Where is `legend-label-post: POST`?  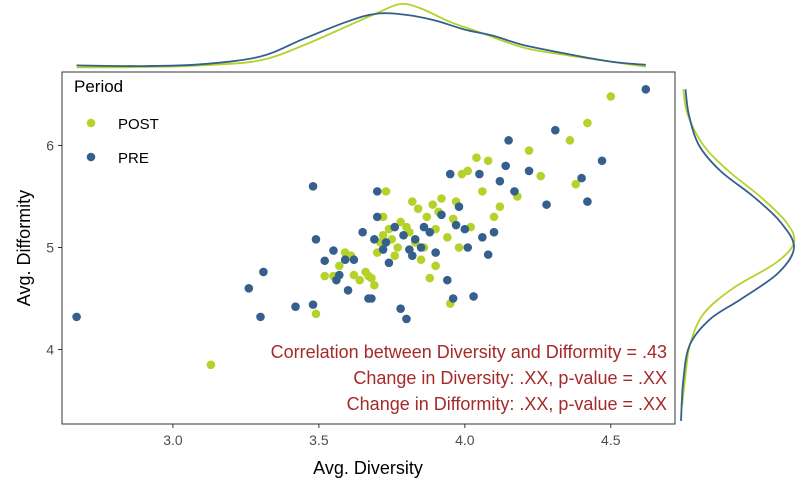 legend-label-post: POST is located at coordinates (138, 124).